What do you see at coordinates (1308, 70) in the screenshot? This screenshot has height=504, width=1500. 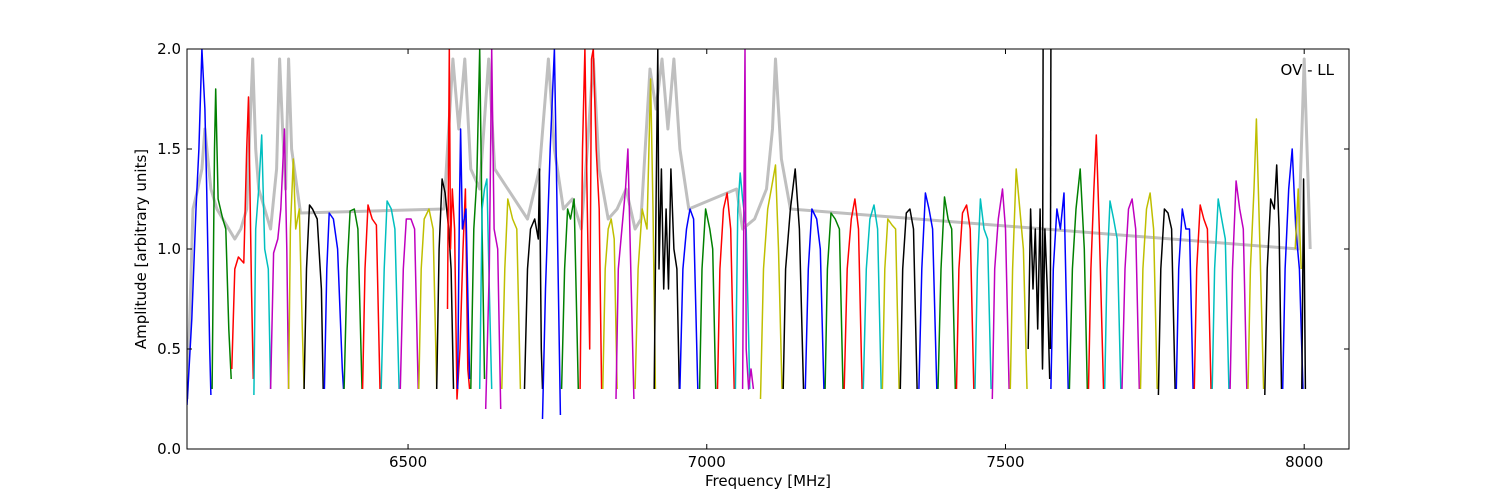 I see `polarization-annotation: OV - LL` at bounding box center [1308, 70].